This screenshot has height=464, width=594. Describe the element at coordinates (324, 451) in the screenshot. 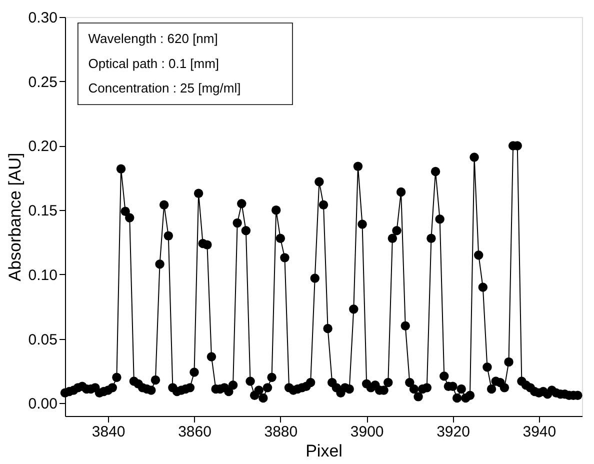

I see `x-axis-title: Pixel` at that location.